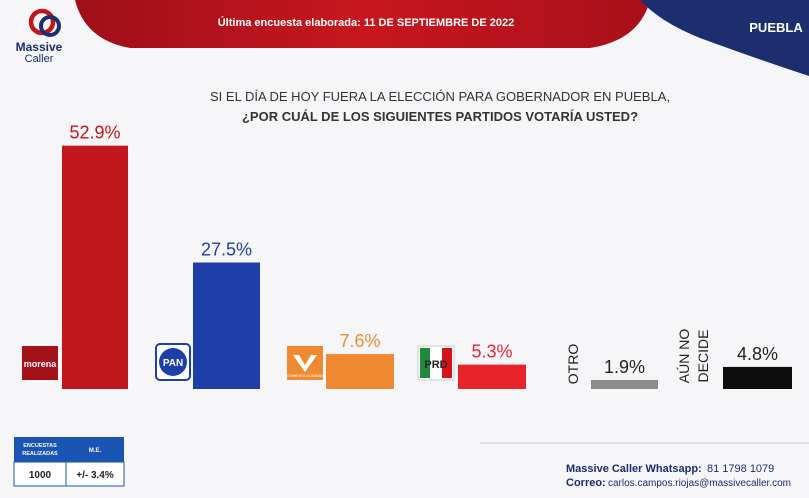 This screenshot has height=498, width=809. What do you see at coordinates (95, 475) in the screenshot?
I see `margin-error-value: +/- 3.4%` at bounding box center [95, 475].